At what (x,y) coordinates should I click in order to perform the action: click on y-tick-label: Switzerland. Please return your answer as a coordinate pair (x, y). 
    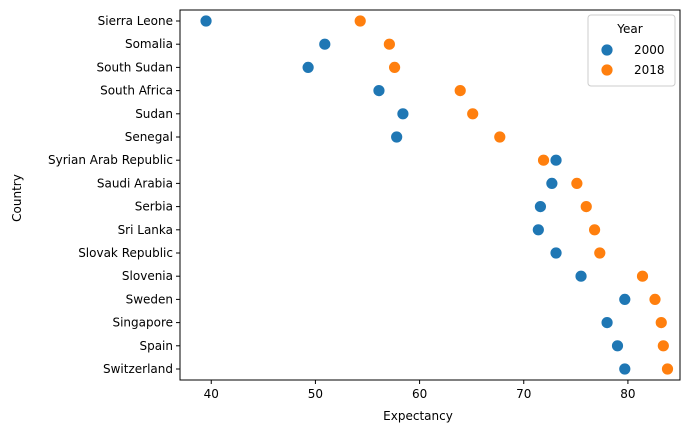
    Looking at the image, I should click on (138, 369).